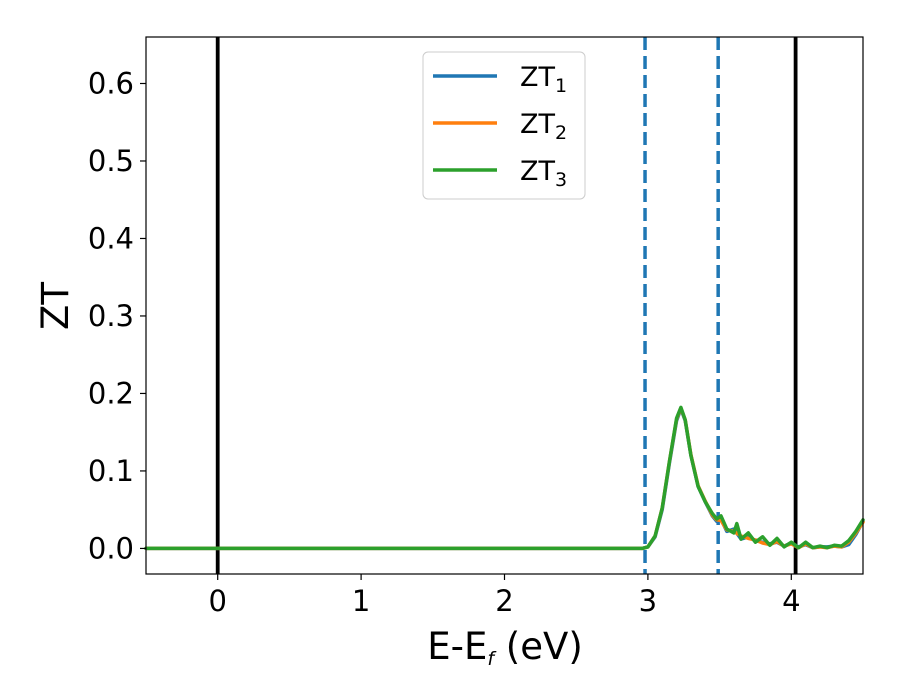 The image size is (900, 700). What do you see at coordinates (111, 83) in the screenshot?
I see `y-tick-label: 0.6` at bounding box center [111, 83].